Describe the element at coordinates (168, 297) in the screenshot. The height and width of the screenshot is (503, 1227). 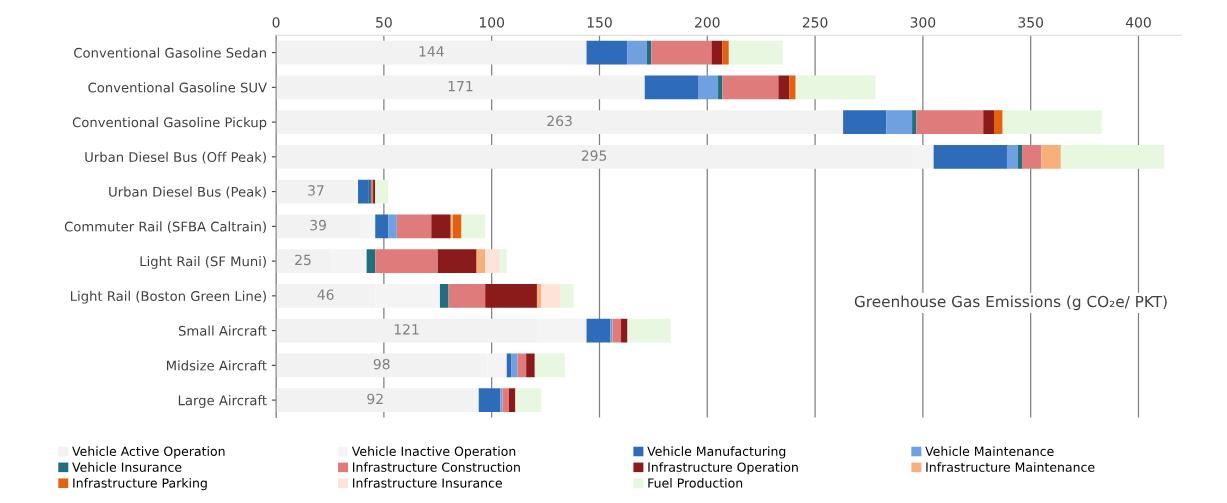
I see `y-tick-label: Light Rail (Boston Green Line)` at that location.